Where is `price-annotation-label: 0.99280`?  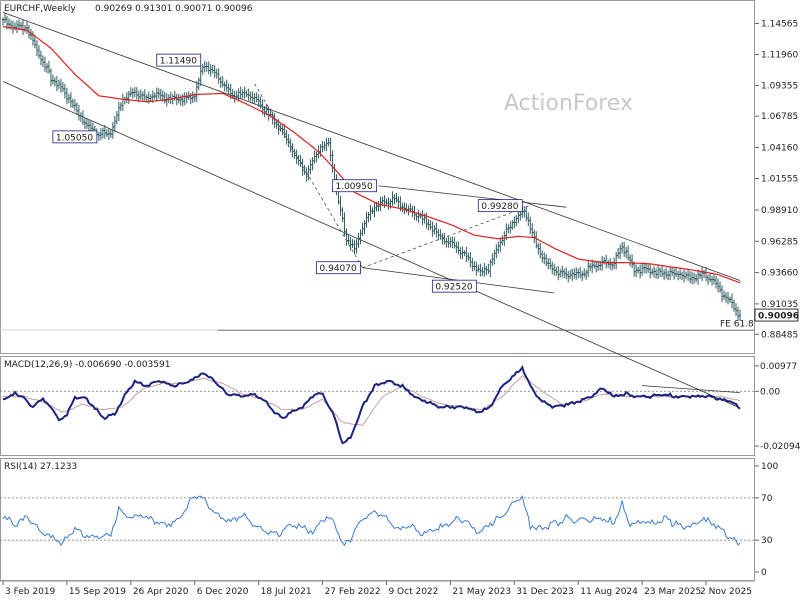 price-annotation-label: 0.99280 is located at coordinates (499, 207).